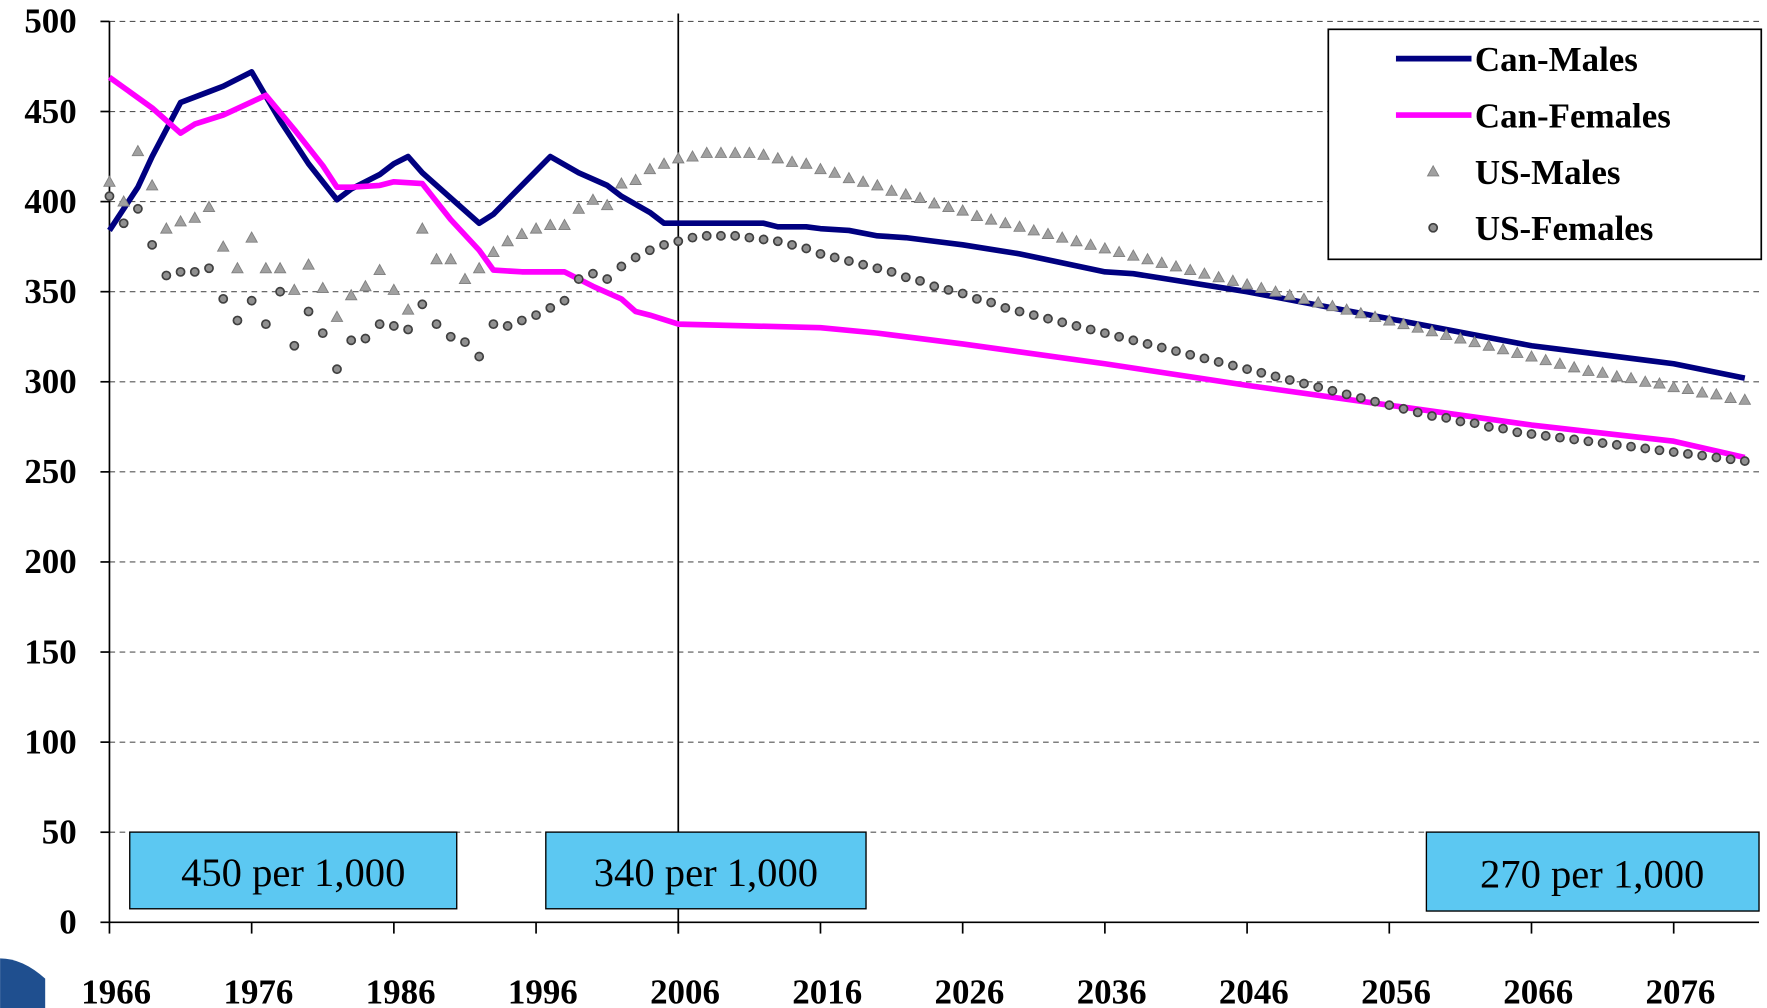  I want to click on legend-marker, so click(1433, 227).